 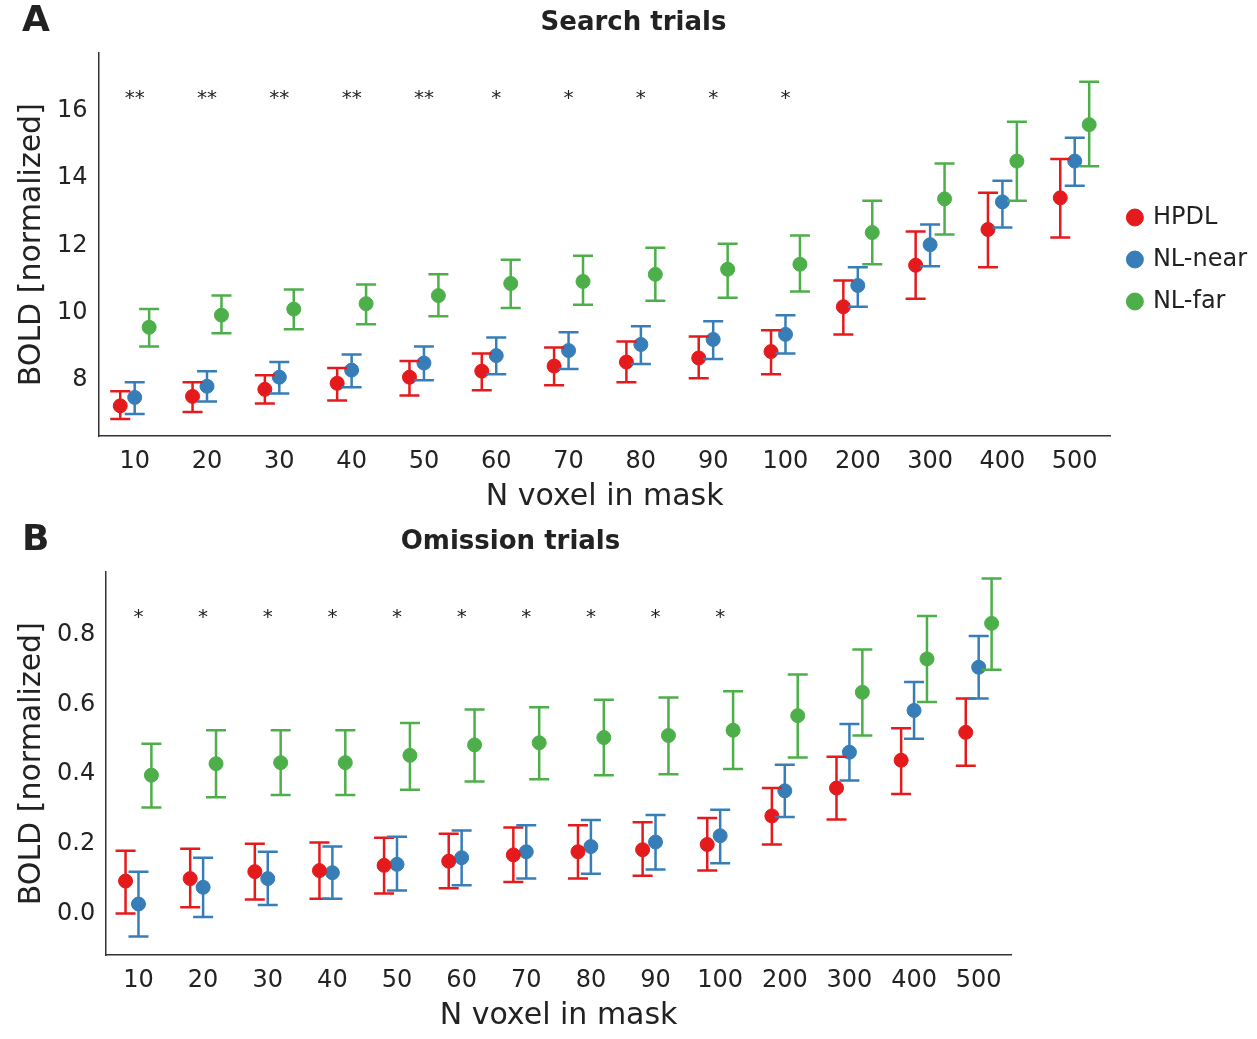 I want to click on chart-title: Search trials, so click(x=633, y=21).